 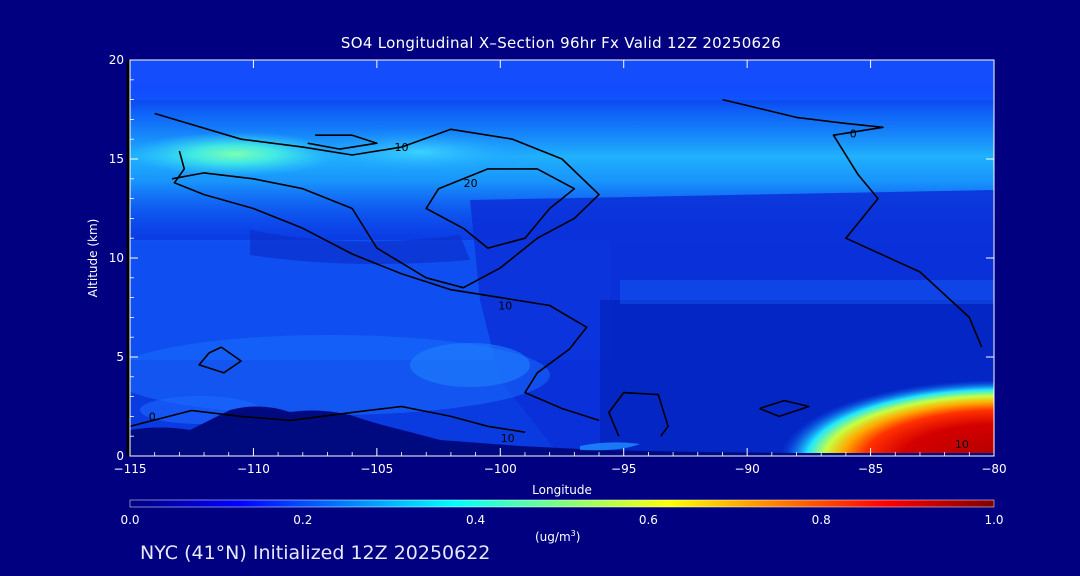 What do you see at coordinates (116, 258) in the screenshot?
I see `y-tick-label: 10` at bounding box center [116, 258].